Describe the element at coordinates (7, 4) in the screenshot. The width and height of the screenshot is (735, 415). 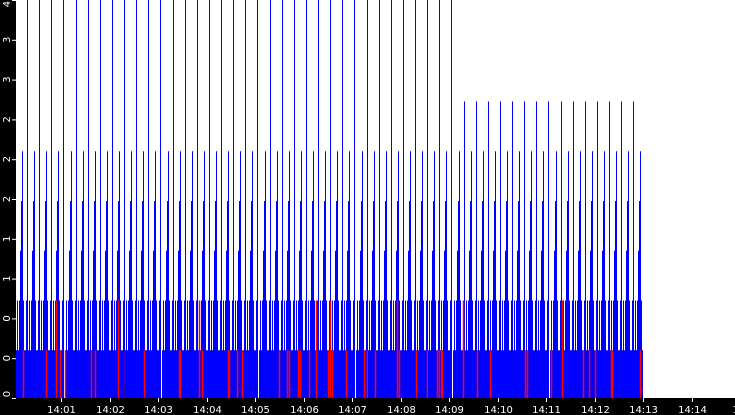
I see `y-tick-label: 4` at that location.